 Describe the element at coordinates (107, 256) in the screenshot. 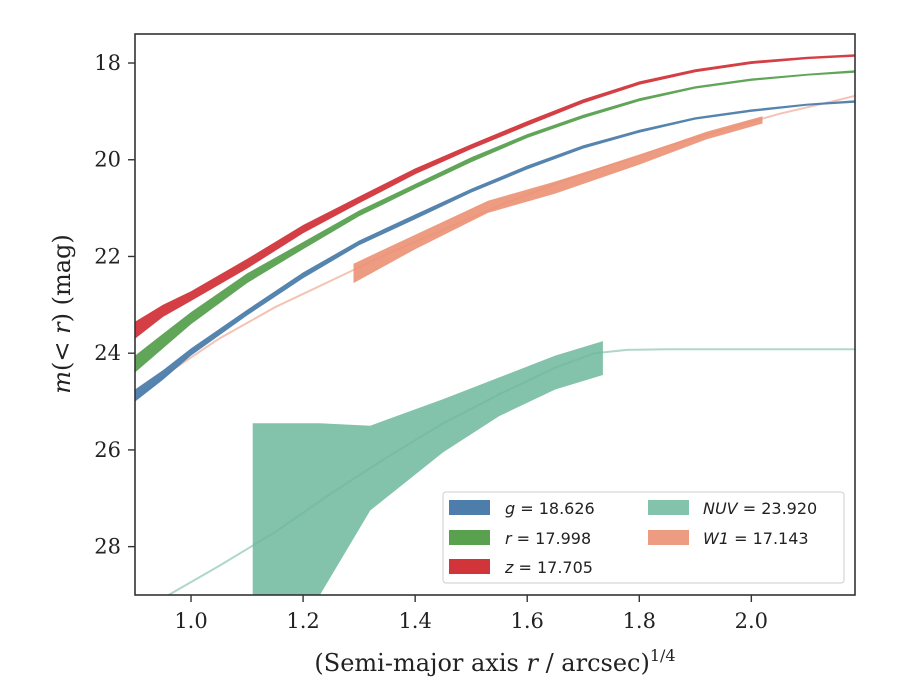

I see `y-tick-label: 22` at that location.